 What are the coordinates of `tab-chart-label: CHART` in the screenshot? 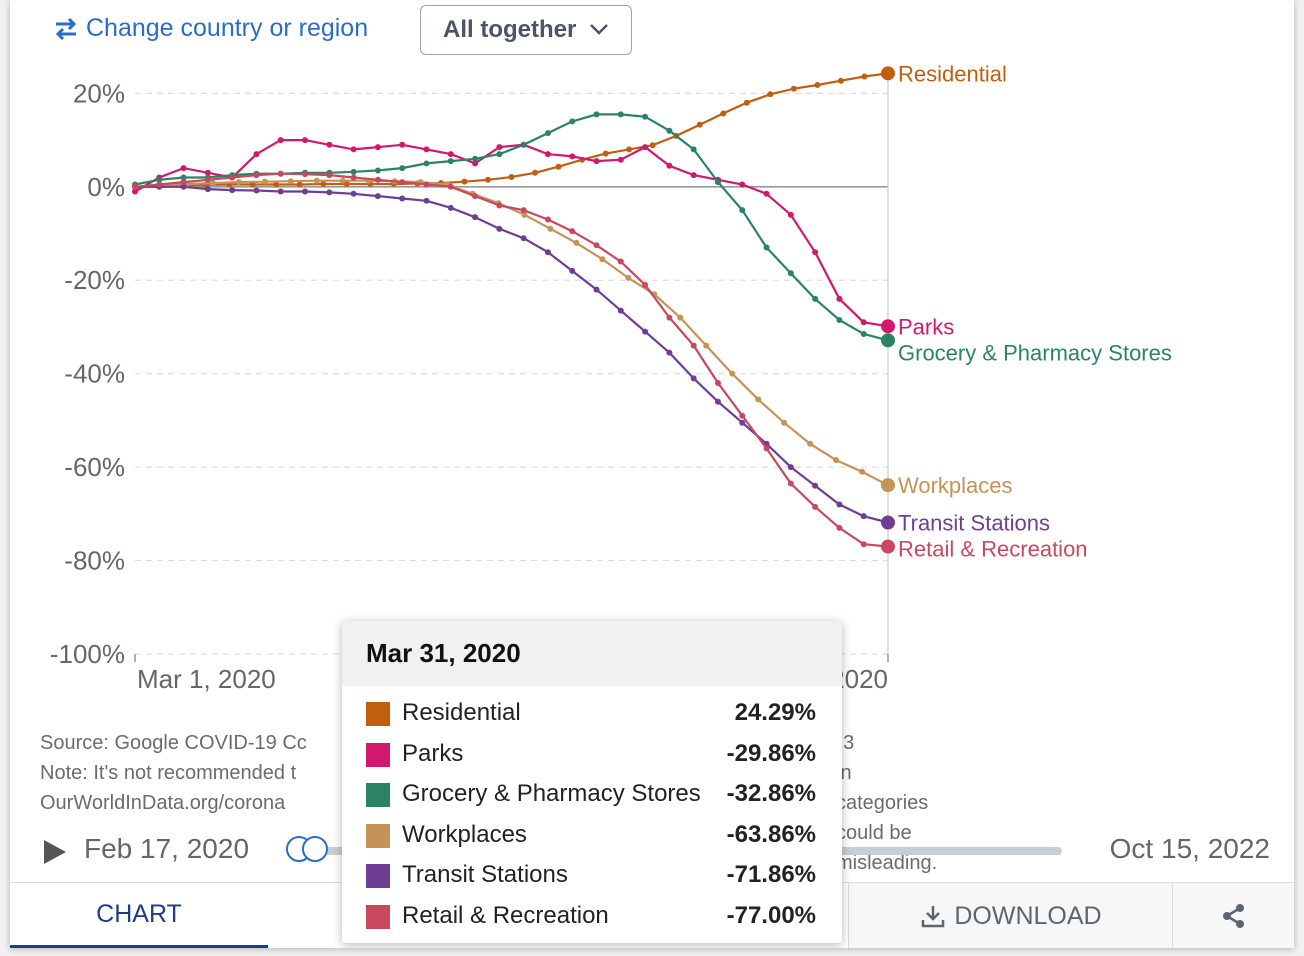 It's located at (139, 913).